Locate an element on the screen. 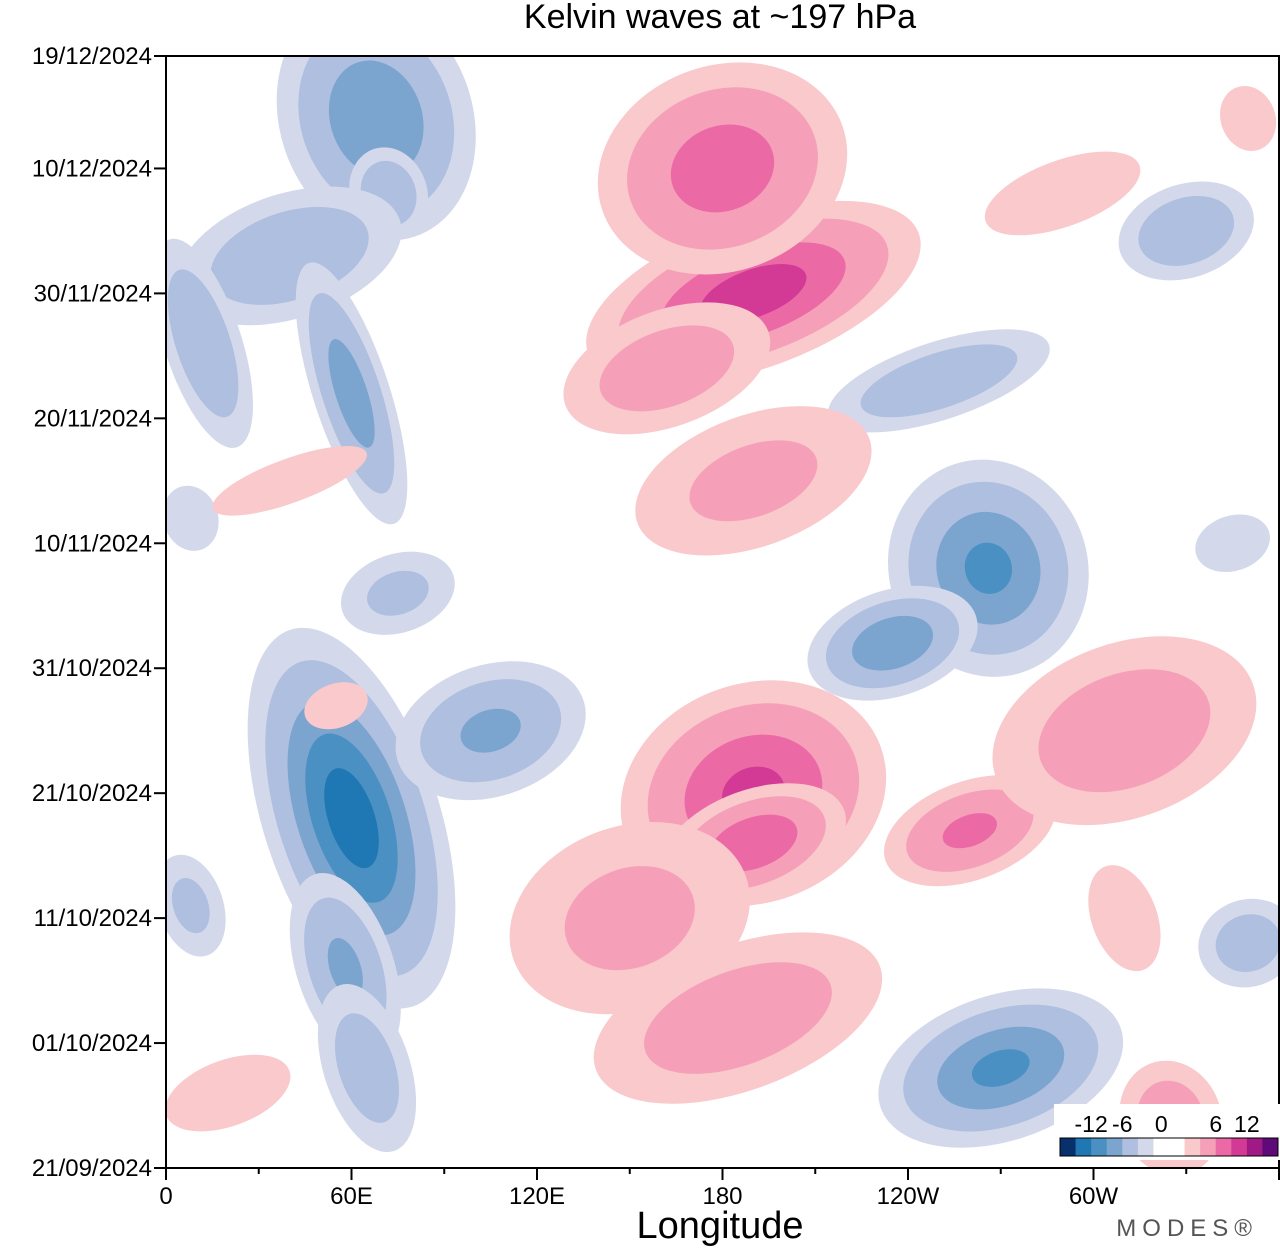 The width and height of the screenshot is (1280, 1248). y-tick-label: 10/11/2024 is located at coordinates (93, 543).